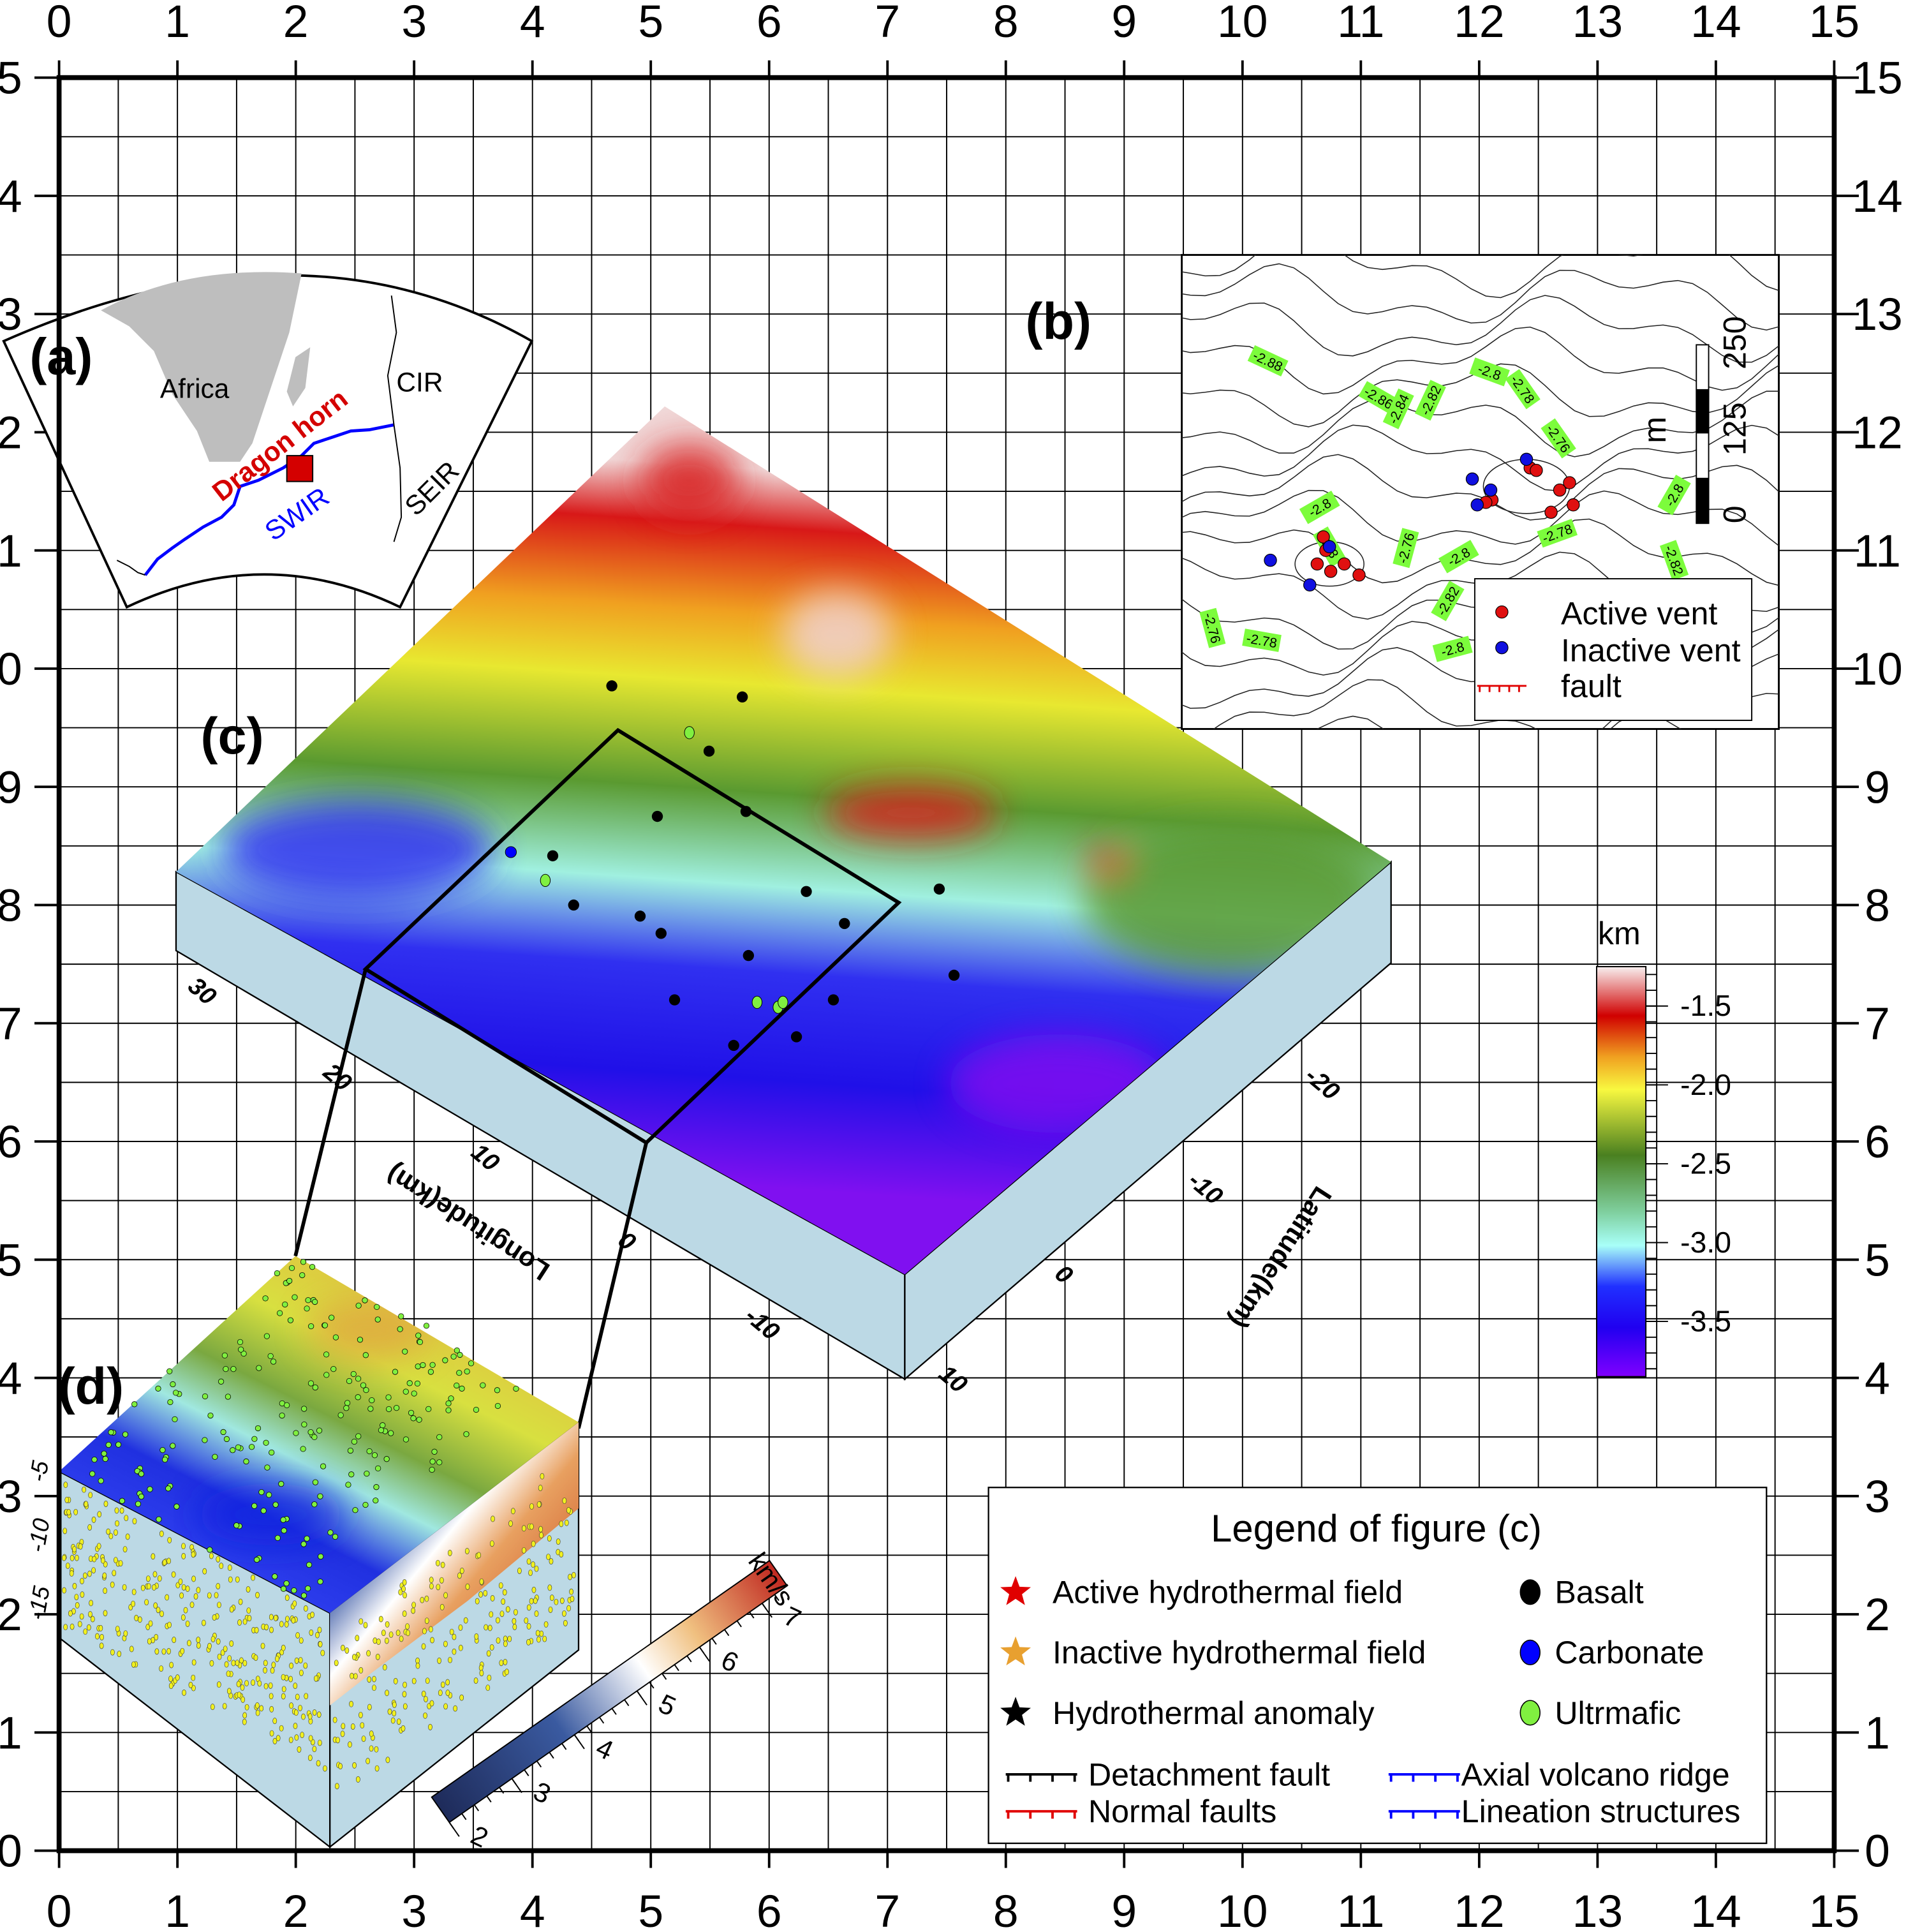  What do you see at coordinates (769, 23) in the screenshot?
I see `top-tick-label: 6` at bounding box center [769, 23].